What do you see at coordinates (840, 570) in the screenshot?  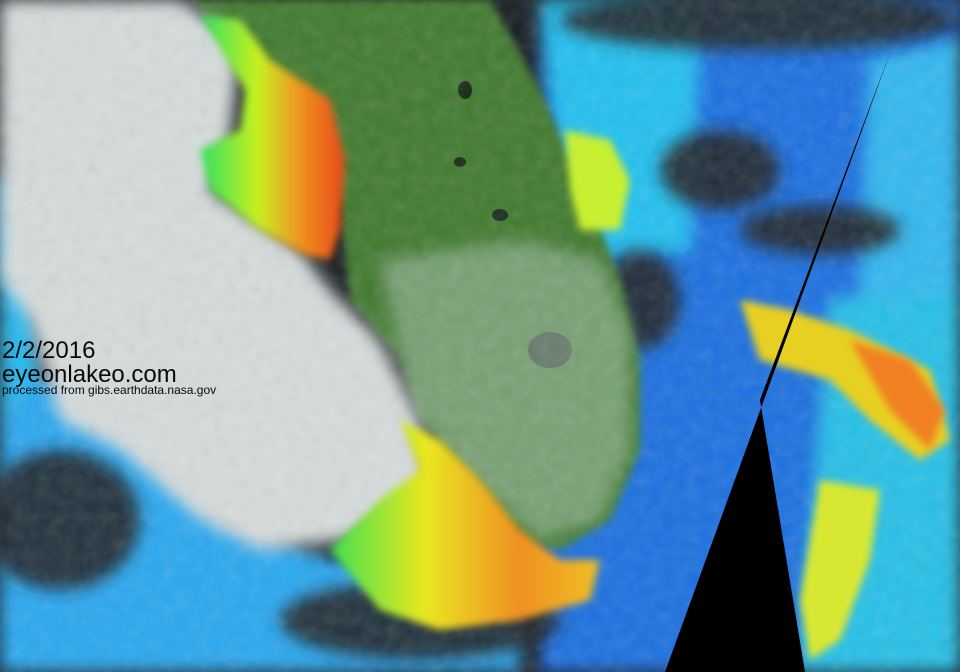 I see `south-bloom-right` at bounding box center [840, 570].